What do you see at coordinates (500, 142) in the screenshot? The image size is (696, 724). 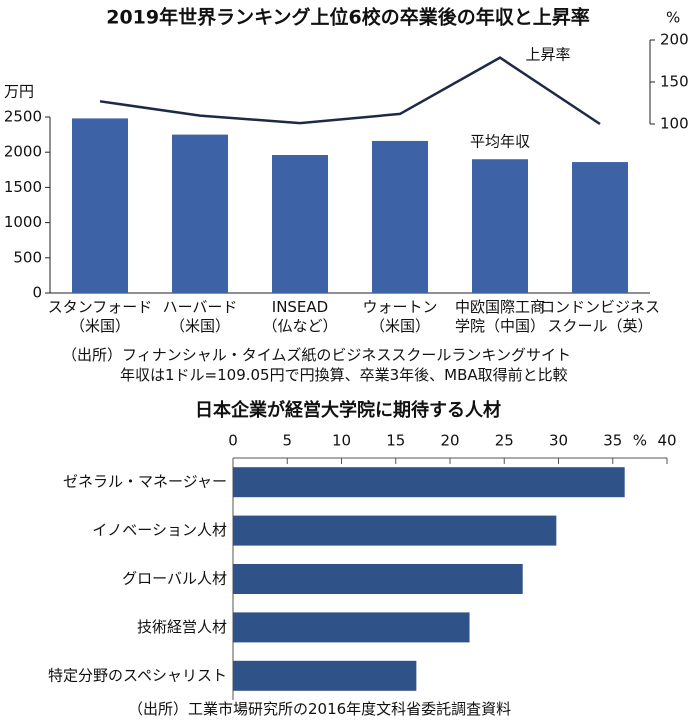 I see `series-label: 平均年収` at bounding box center [500, 142].